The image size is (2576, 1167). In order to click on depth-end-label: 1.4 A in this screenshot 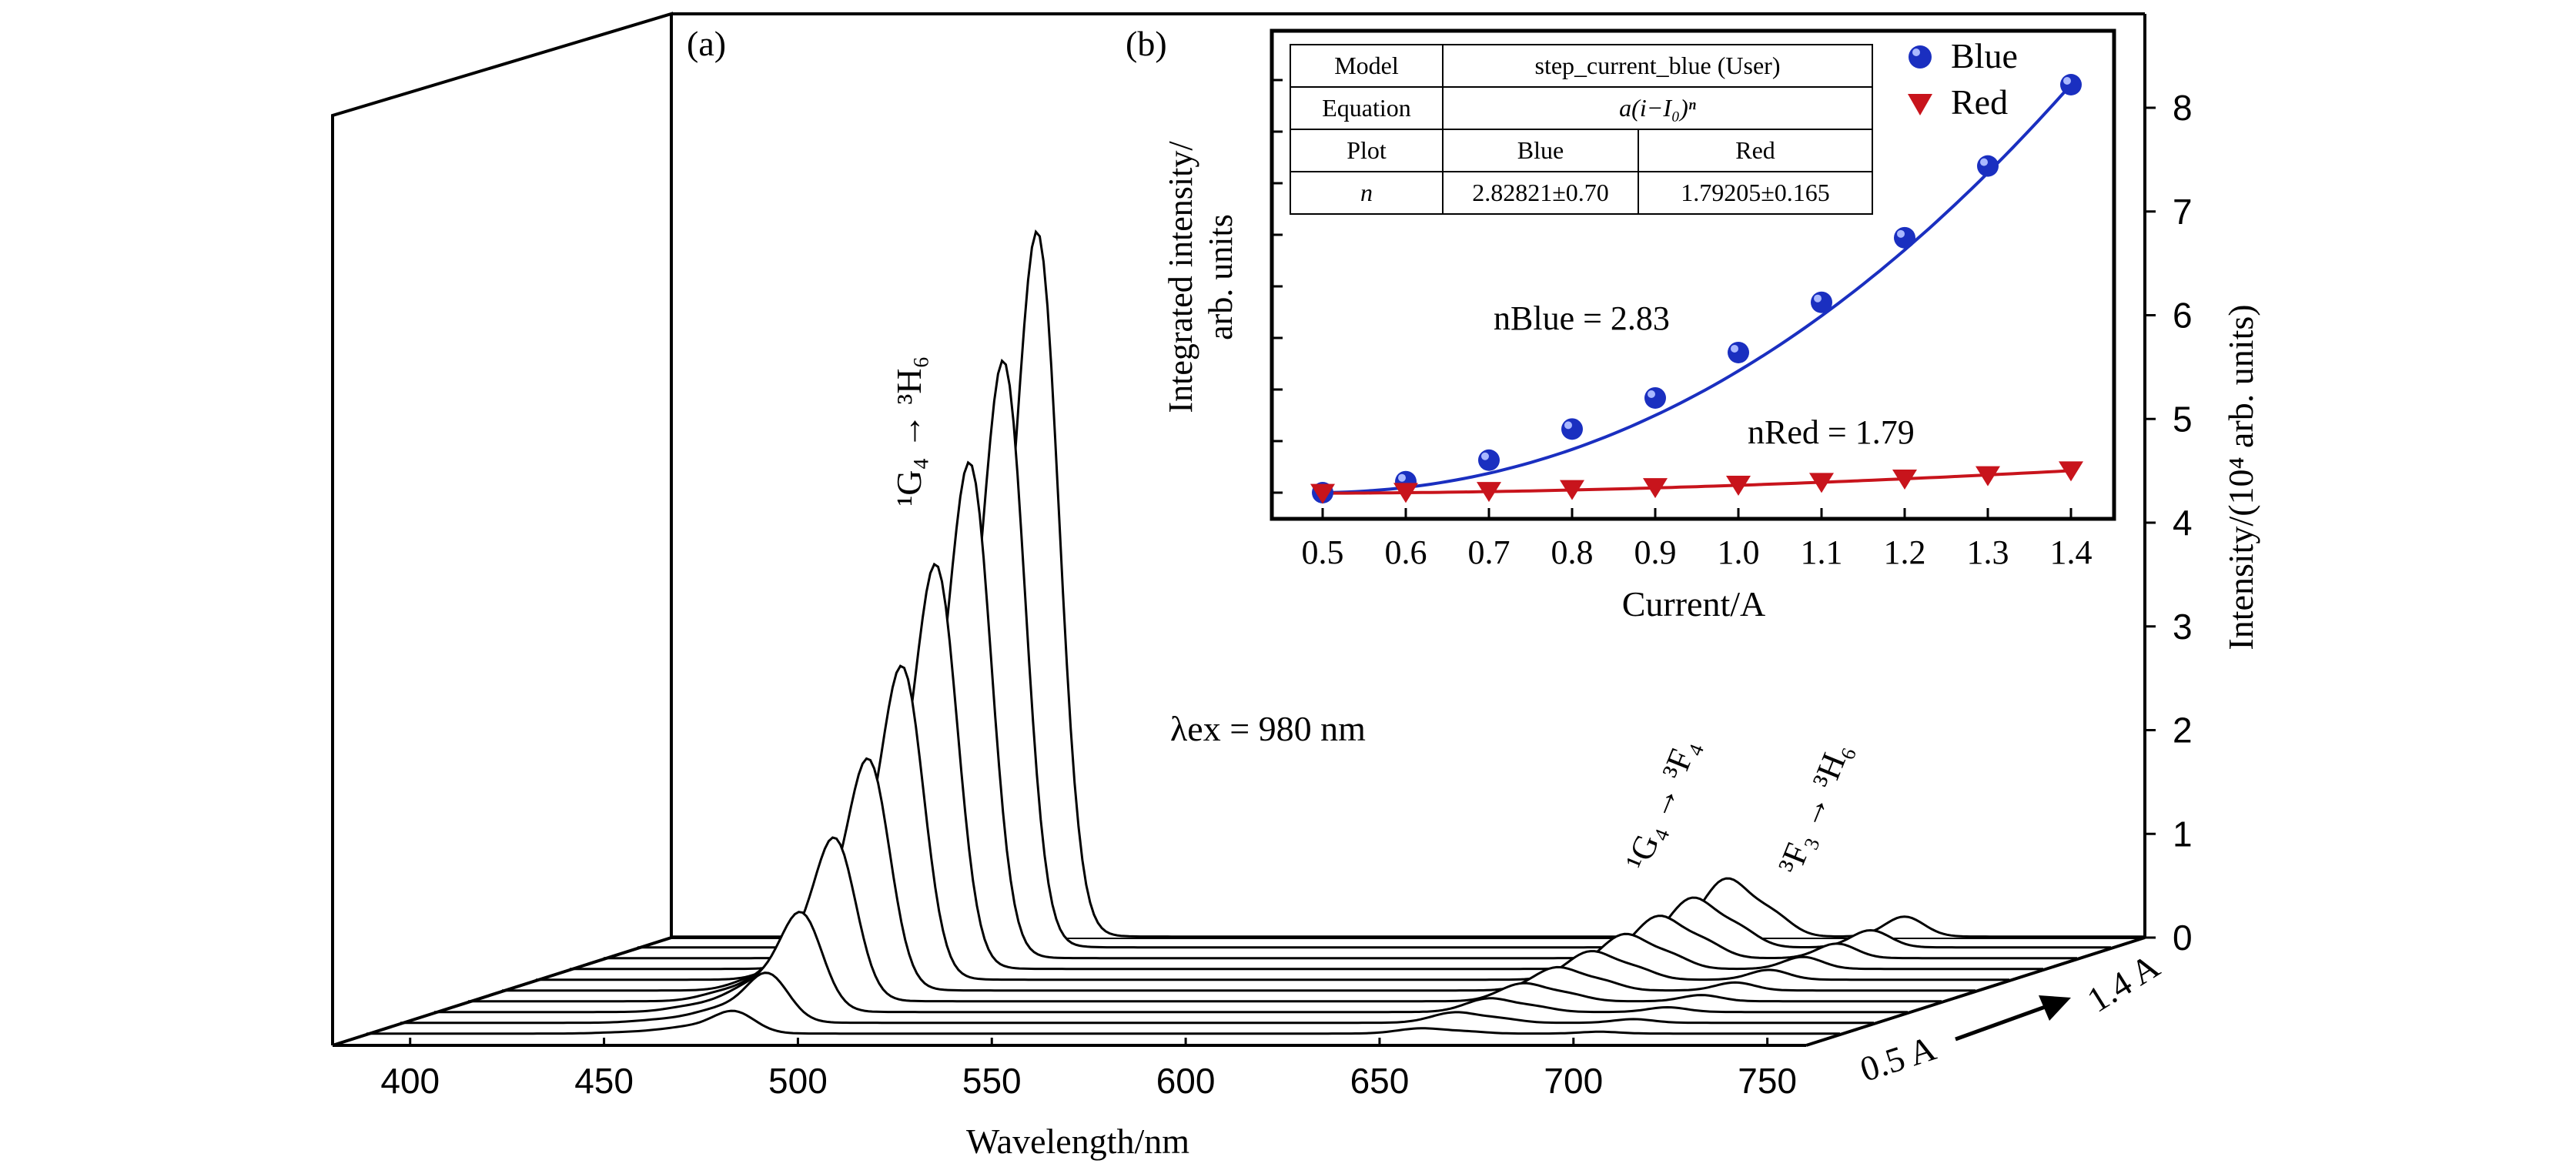, I will do `click(2123, 983)`.